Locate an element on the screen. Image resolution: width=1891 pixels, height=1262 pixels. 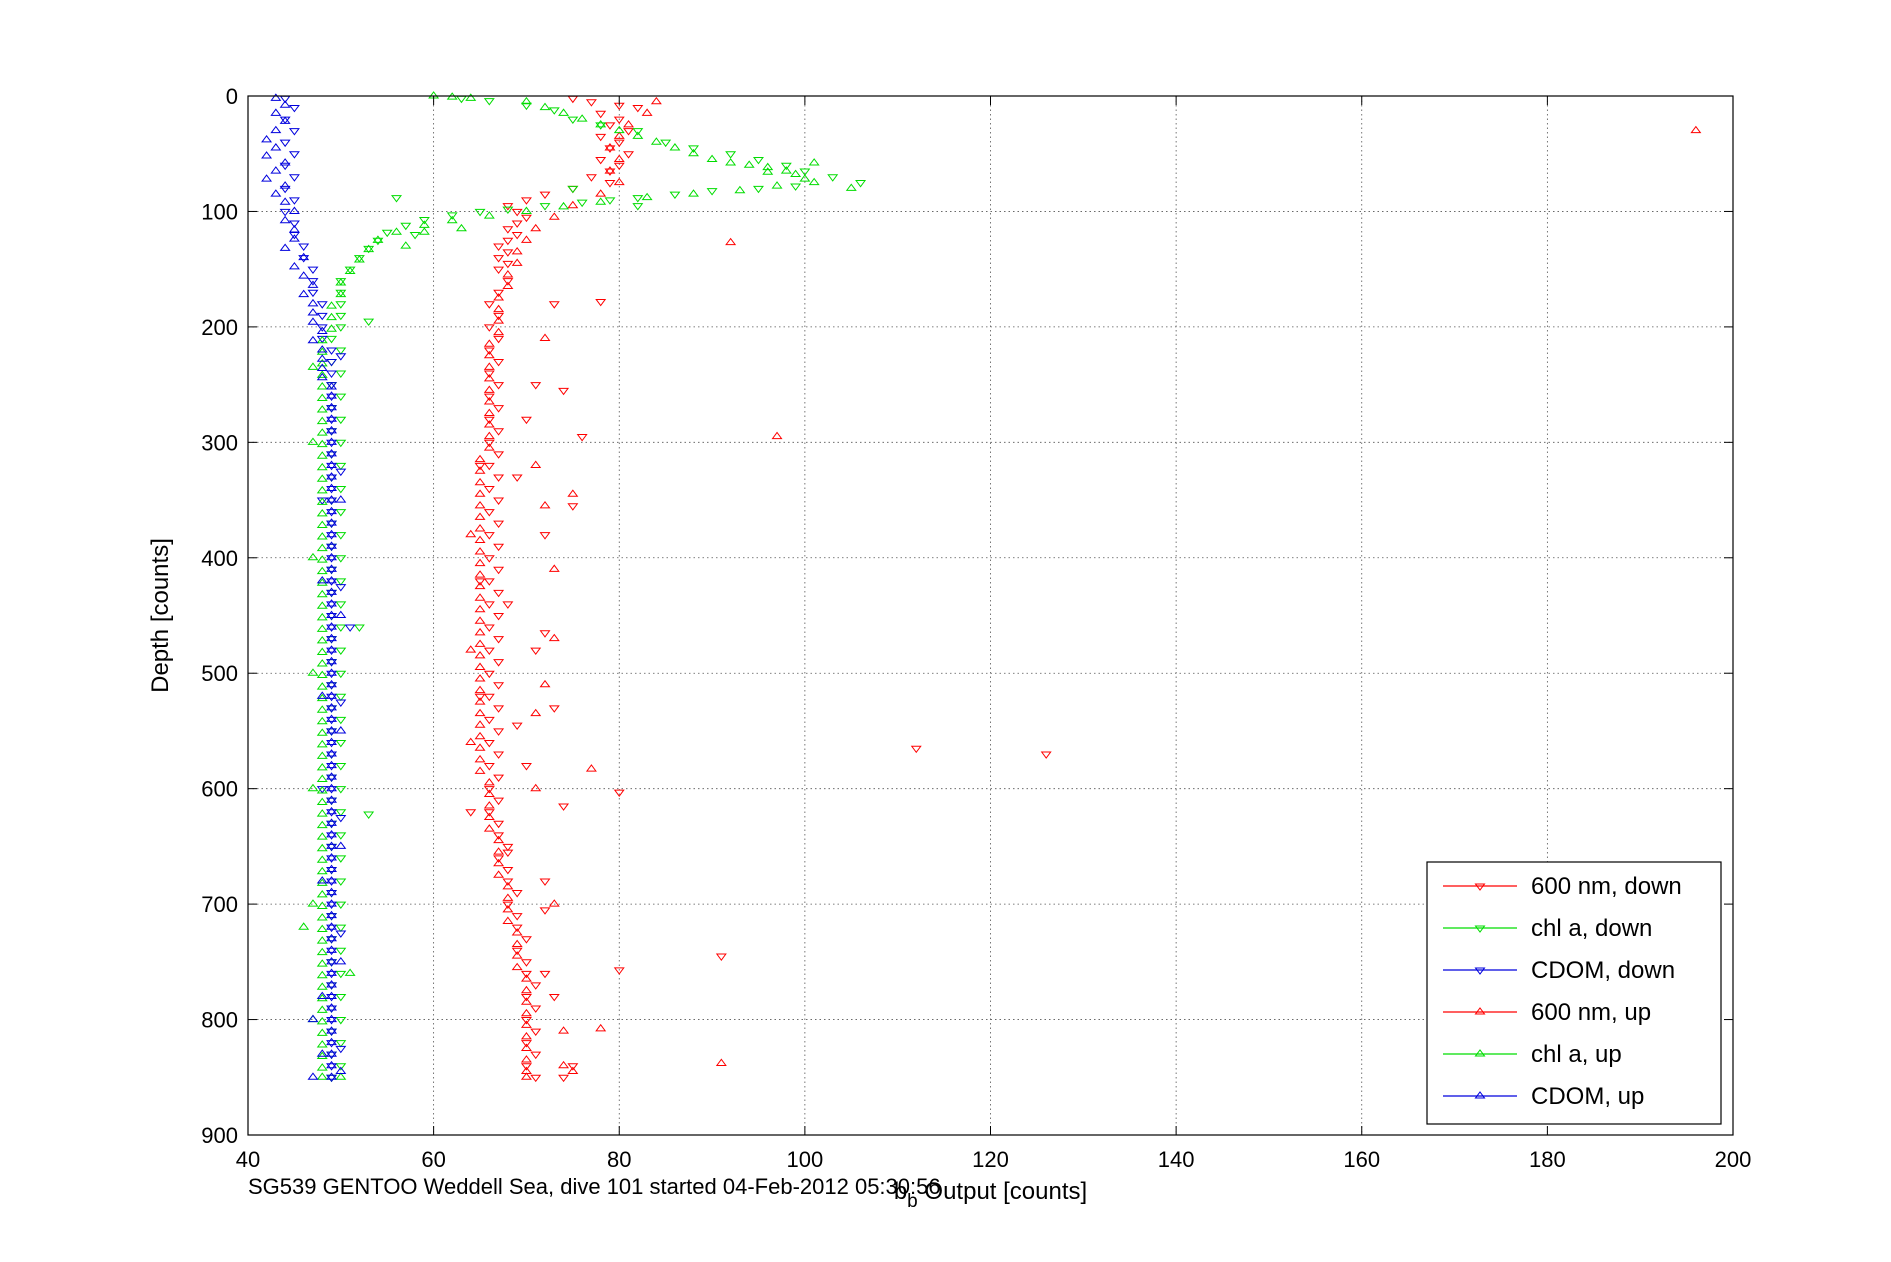
legend-entry: 600 nm, down is located at coordinates (1562, 886).